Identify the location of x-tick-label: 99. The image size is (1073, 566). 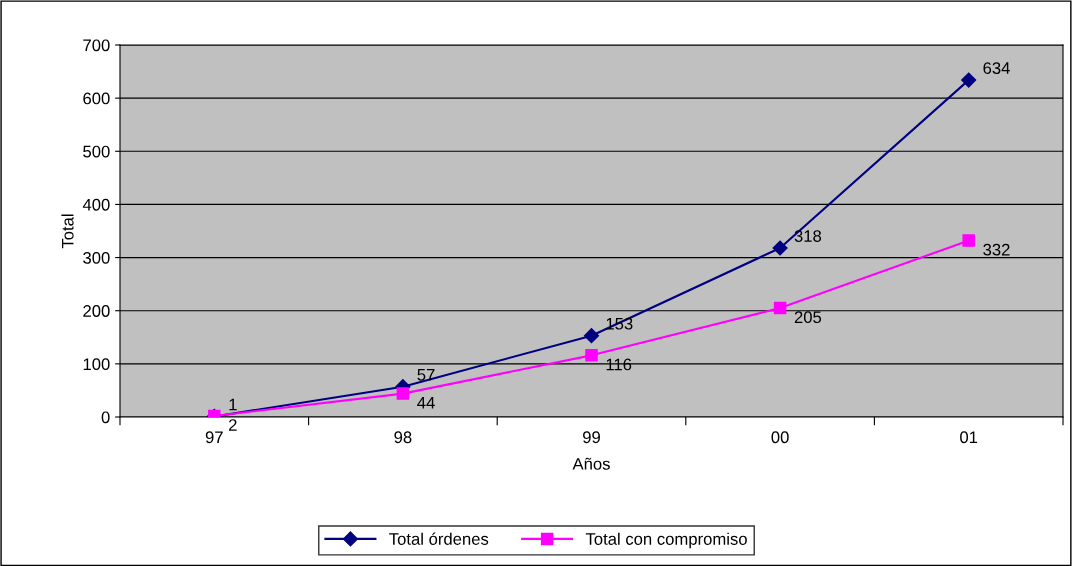
(591, 437).